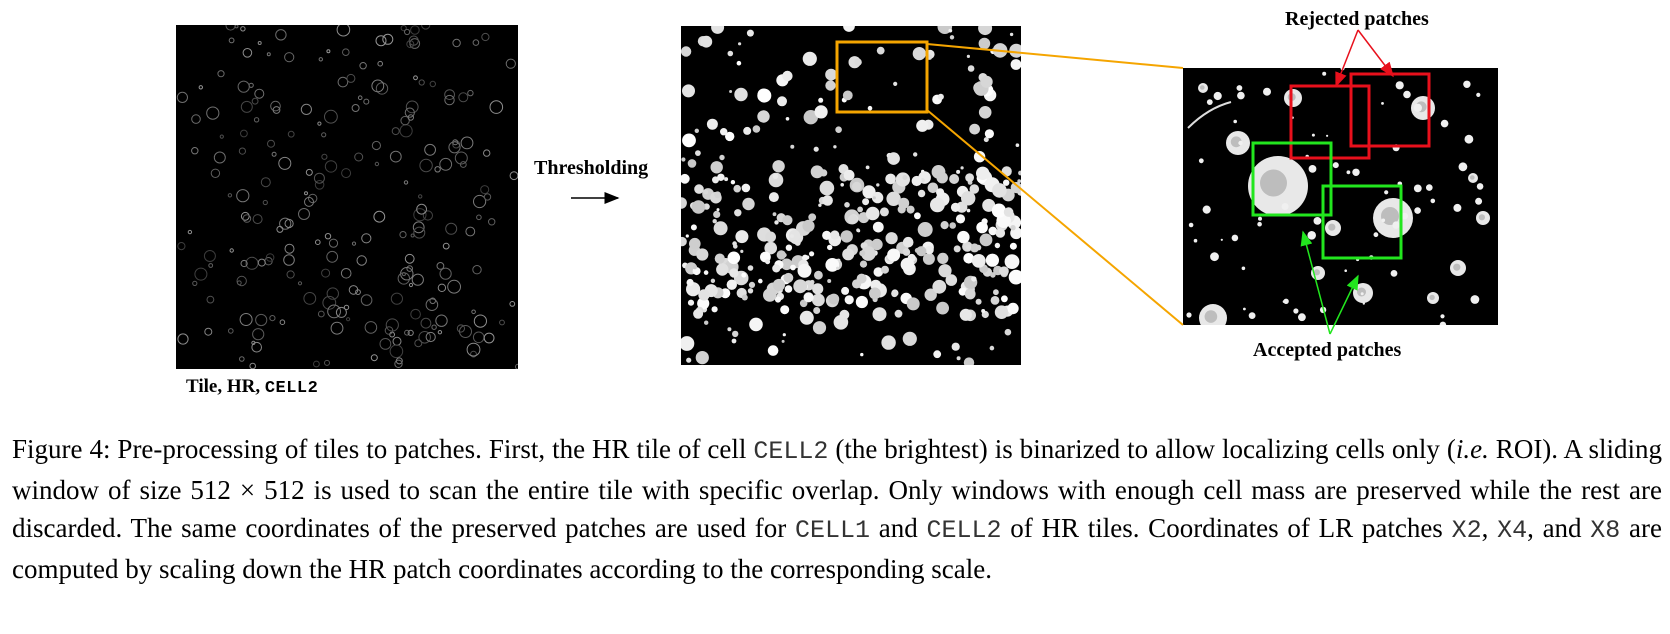 The height and width of the screenshot is (634, 1670). Describe the element at coordinates (1559, 528) in the screenshot. I see `caption-and-2: , and` at that location.